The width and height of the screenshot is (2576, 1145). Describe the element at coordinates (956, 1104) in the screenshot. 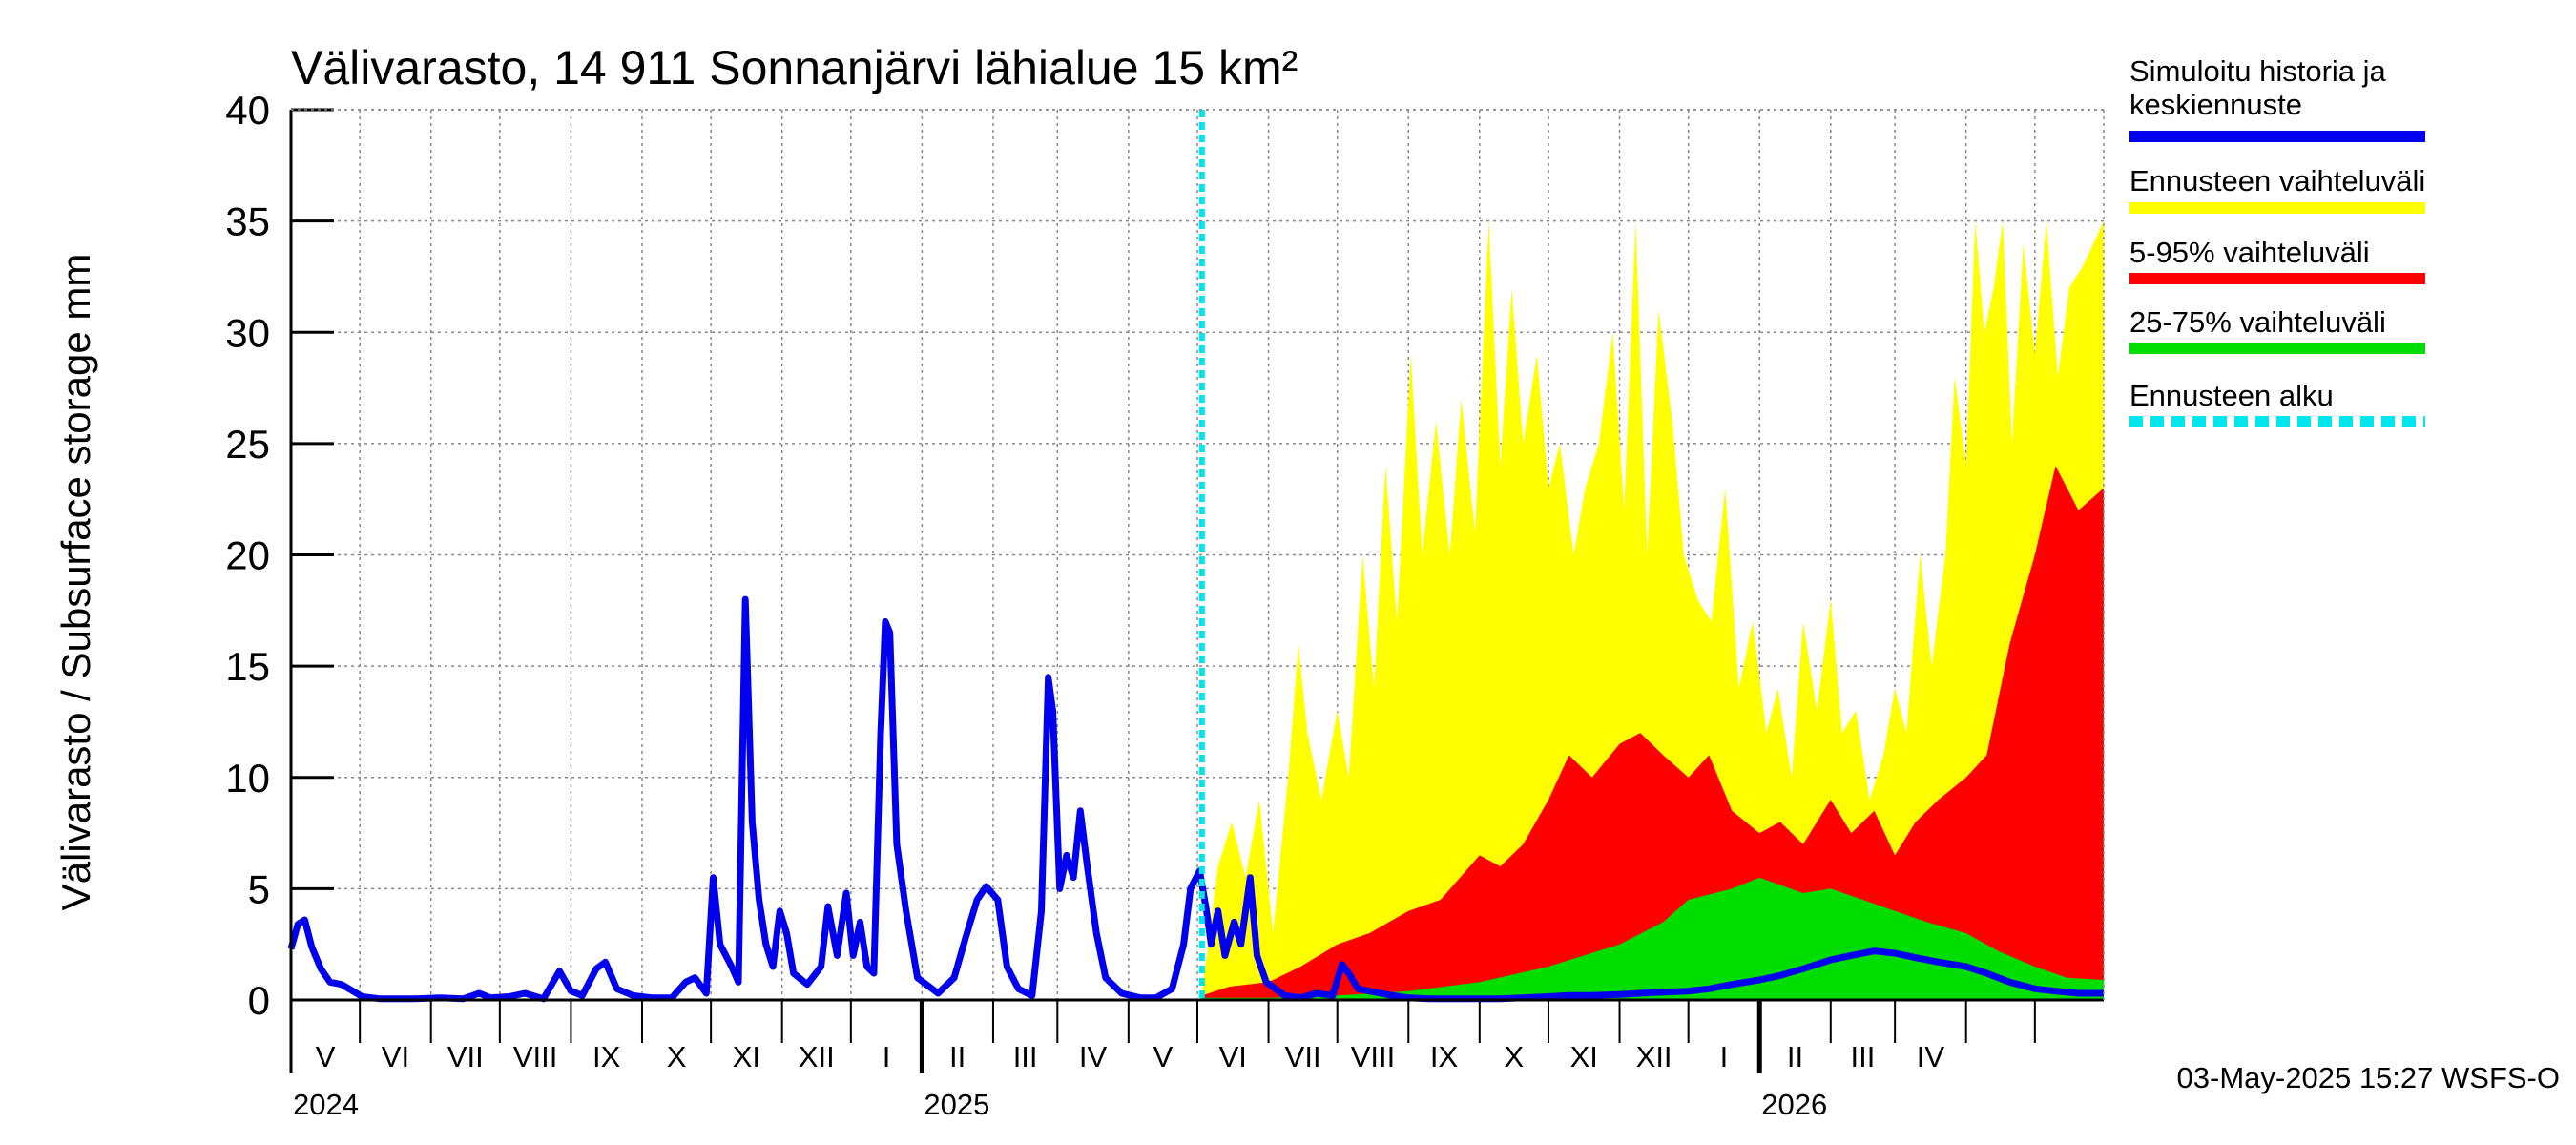

I see `year-label: 2025` at that location.